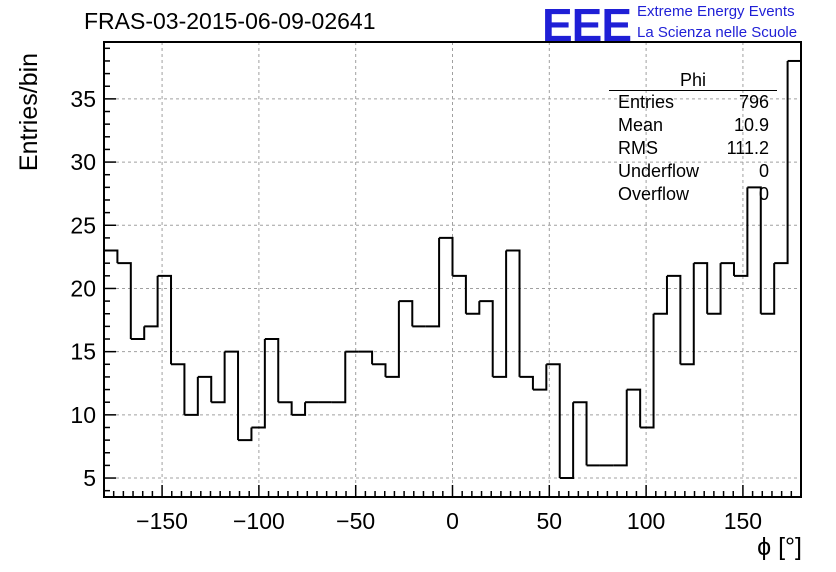  What do you see at coordinates (83, 352) in the screenshot?
I see `y-tick-label: 15` at bounding box center [83, 352].